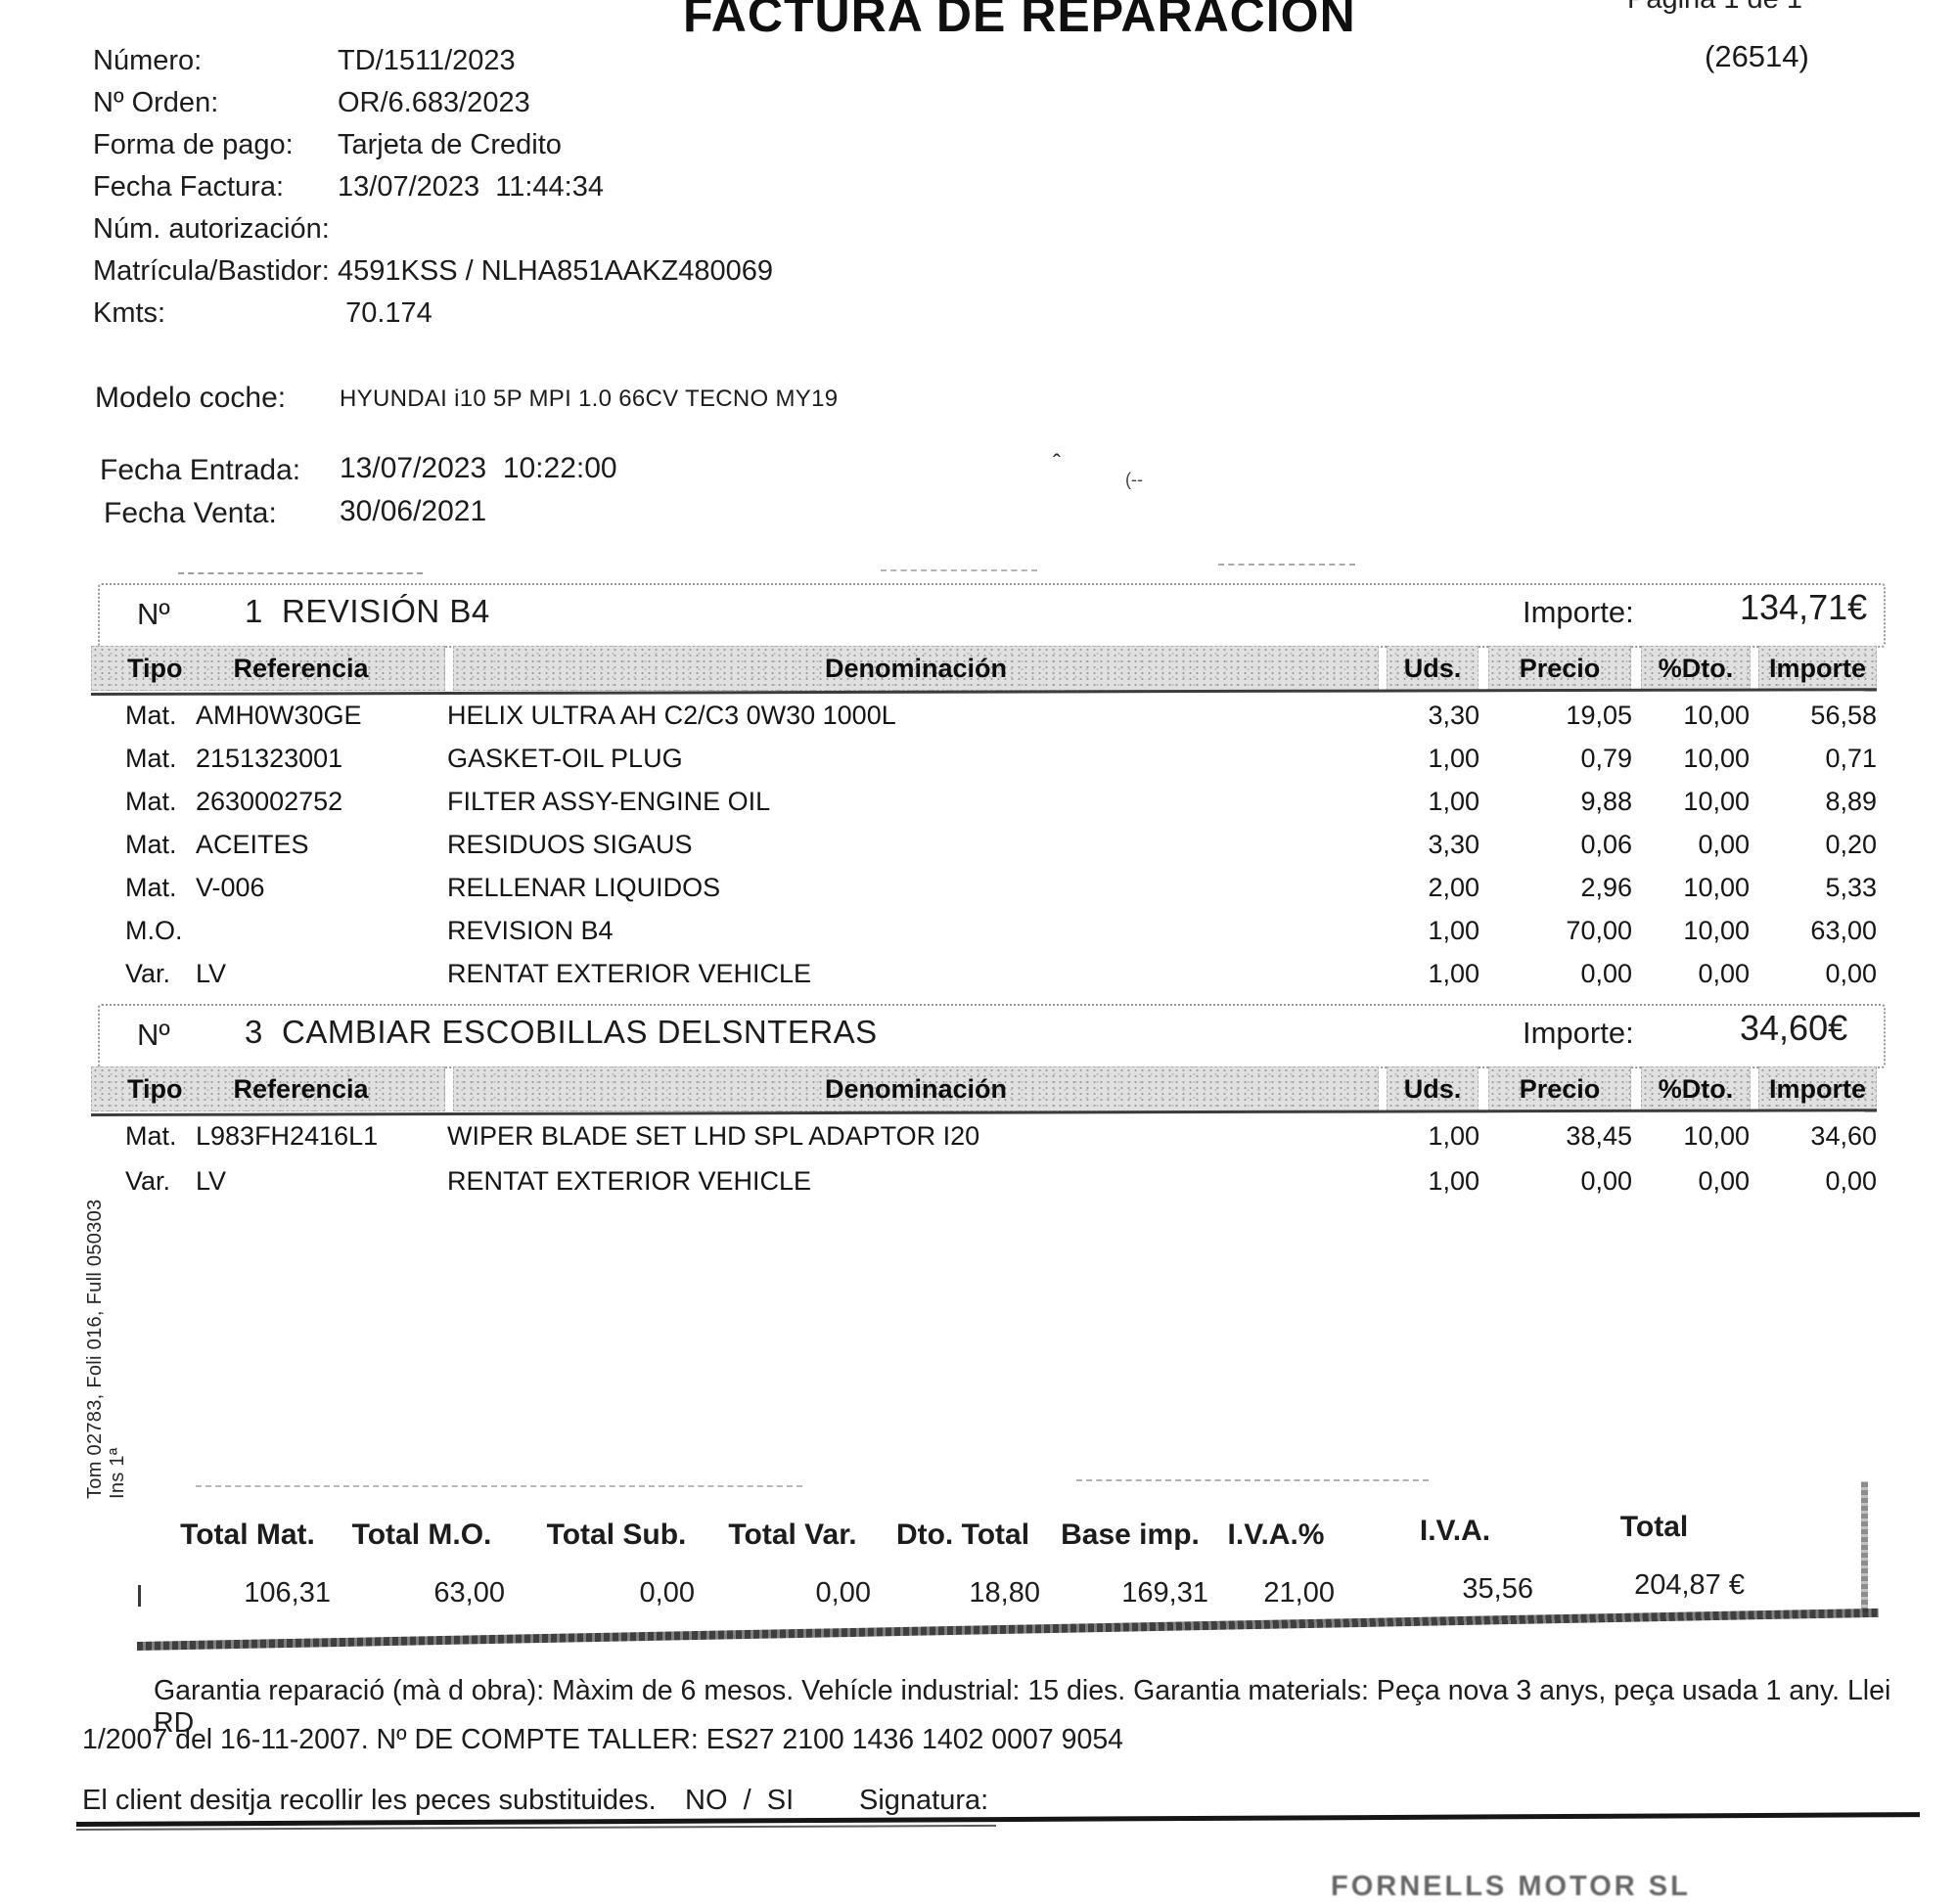  What do you see at coordinates (1579, 1033) in the screenshot?
I see `importe-label: Importe:` at bounding box center [1579, 1033].